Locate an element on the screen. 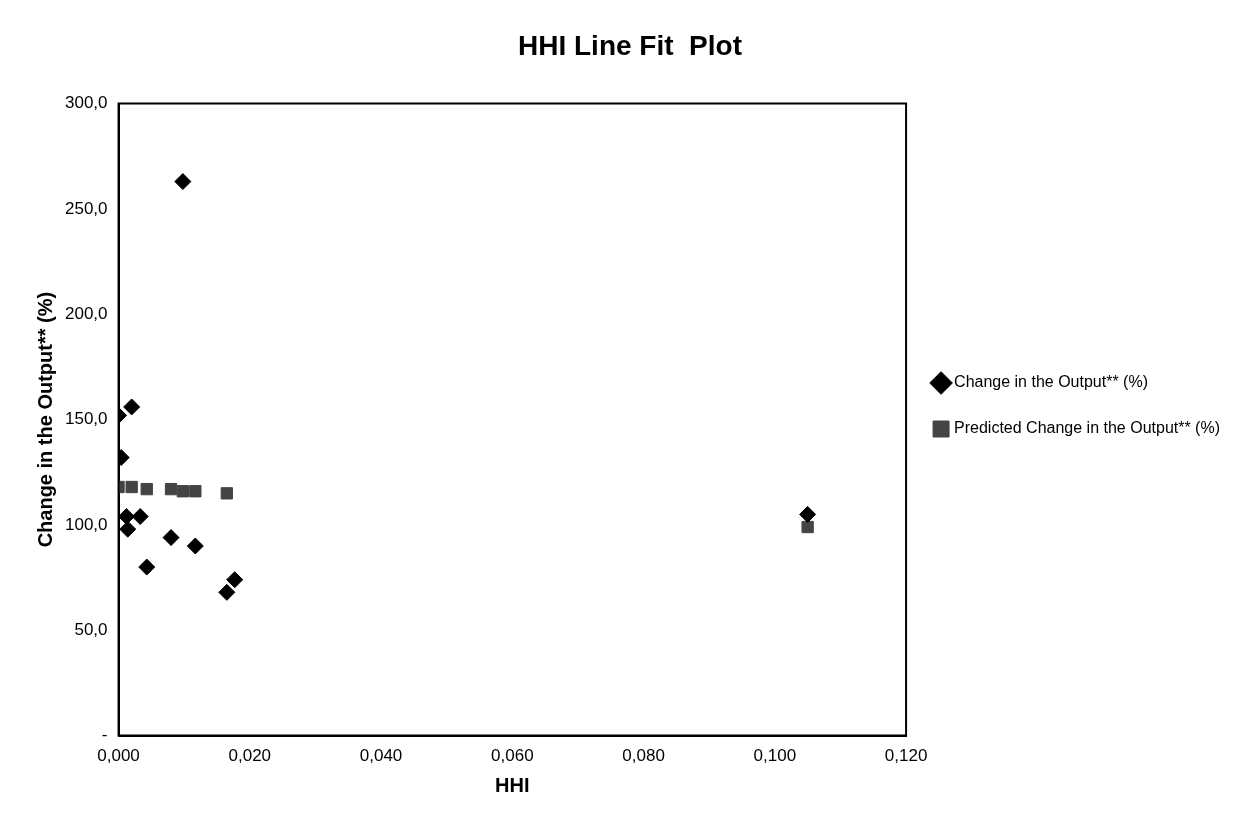 Image resolution: width=1250 pixels, height=832 pixels. y-tick-label: 200,0 is located at coordinates (86, 313).